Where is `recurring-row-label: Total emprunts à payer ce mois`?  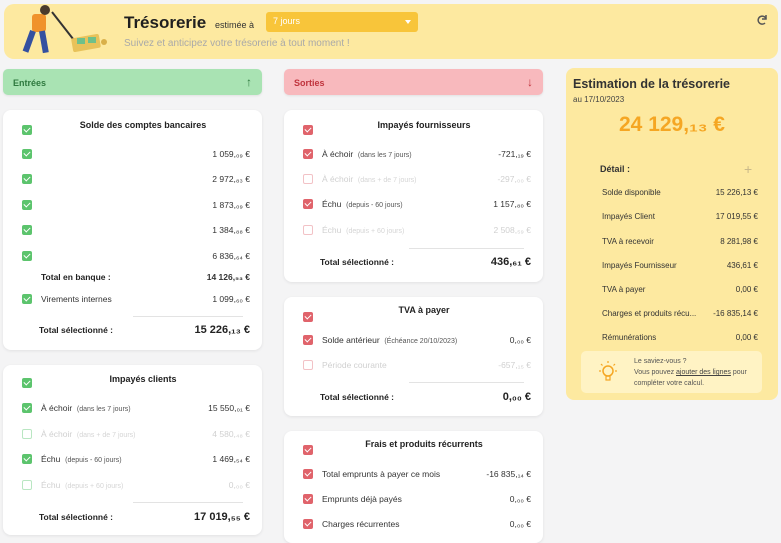 recurring-row-label: Total emprunts à payer ce mois is located at coordinates (381, 474).